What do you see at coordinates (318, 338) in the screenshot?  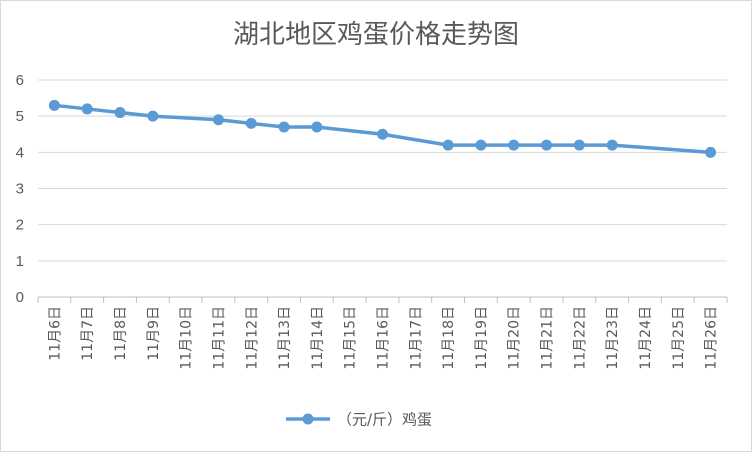 I see `x-tick-label: 11月14日` at bounding box center [318, 338].